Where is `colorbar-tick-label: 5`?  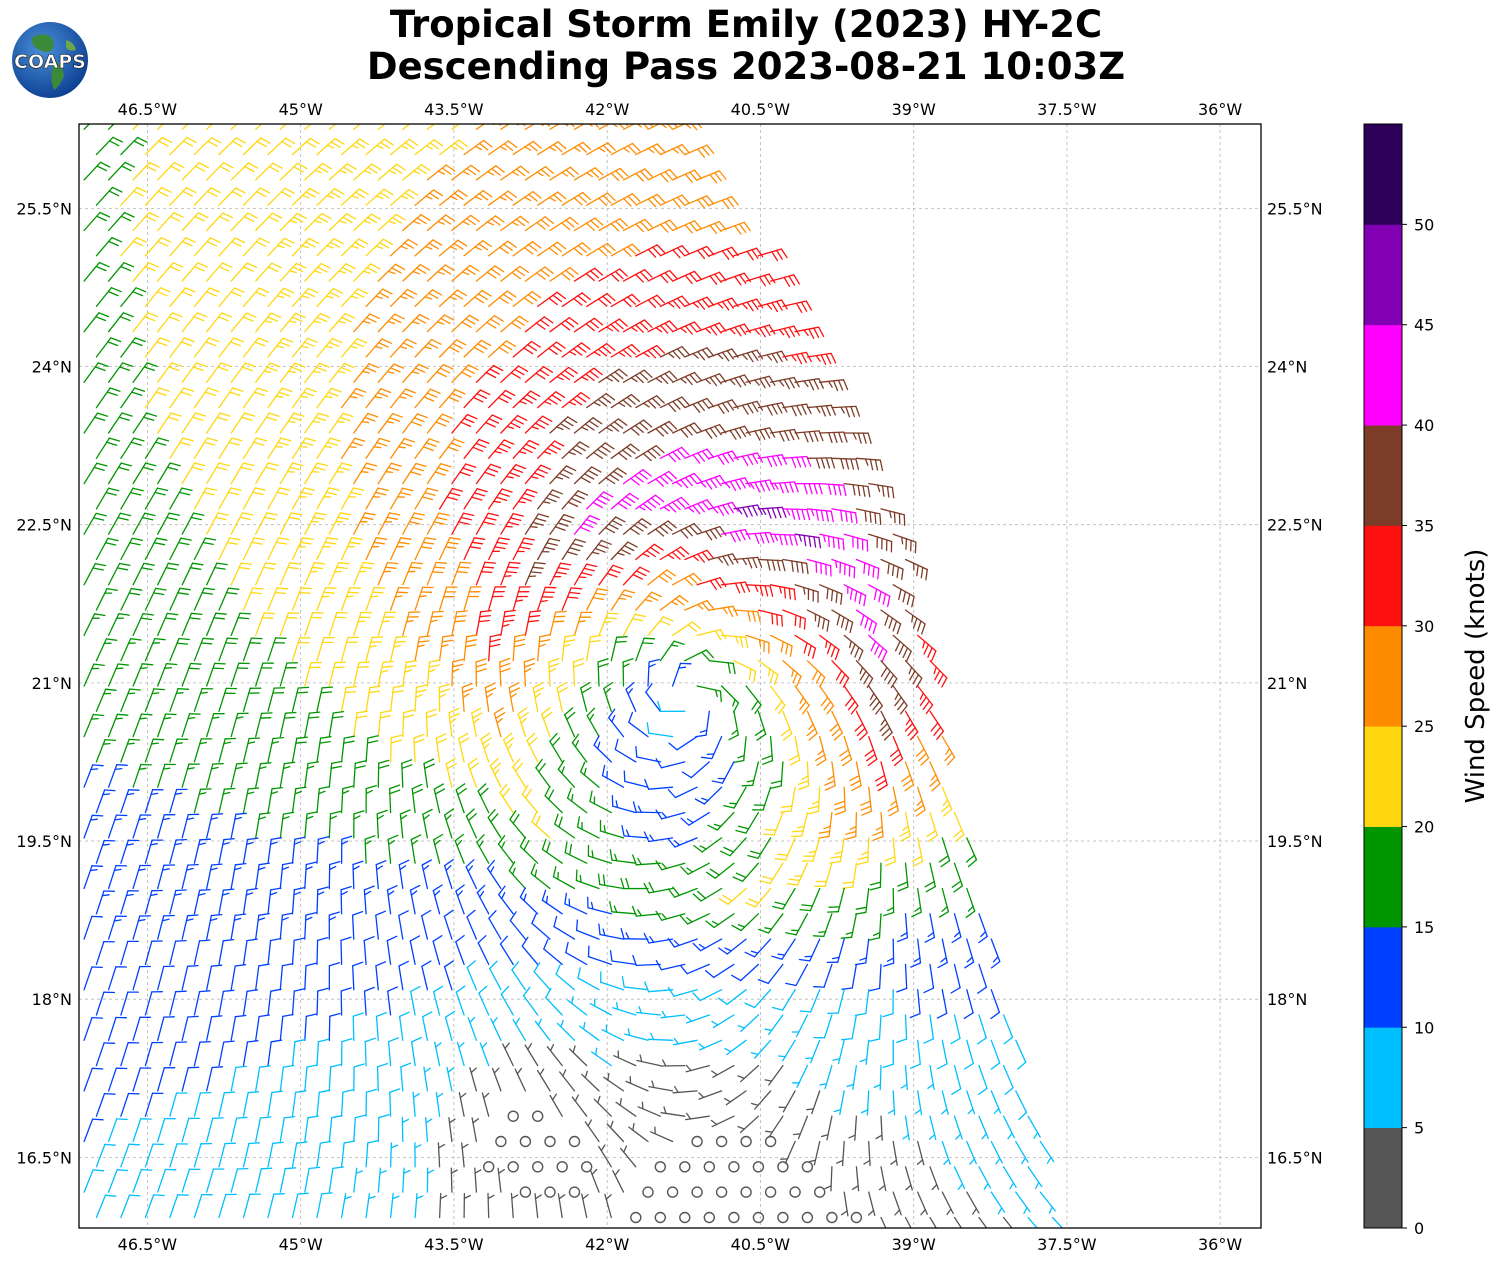 colorbar-tick-label: 5 is located at coordinates (1419, 1128).